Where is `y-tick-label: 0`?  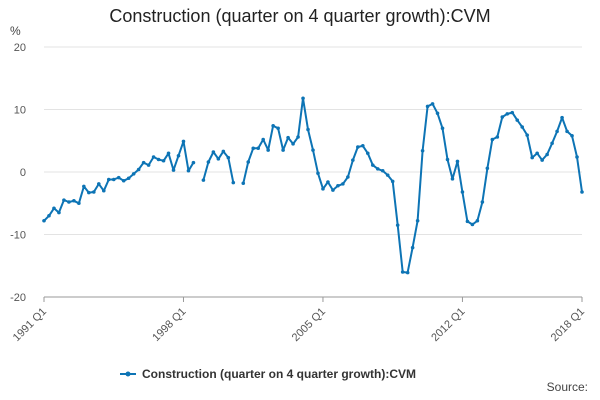
y-tick-label: 0 is located at coordinates (23, 173).